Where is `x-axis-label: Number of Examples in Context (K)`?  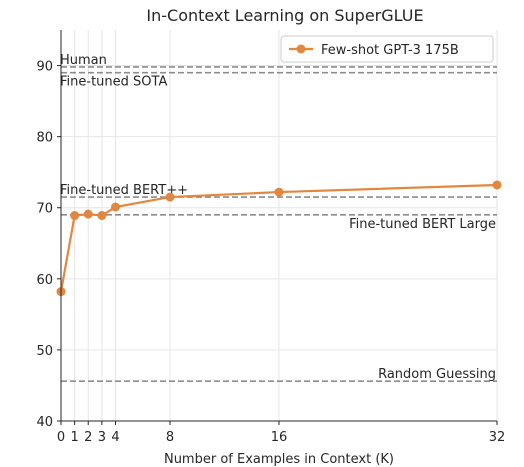
x-axis-label: Number of Examples in Context (K) is located at coordinates (279, 459).